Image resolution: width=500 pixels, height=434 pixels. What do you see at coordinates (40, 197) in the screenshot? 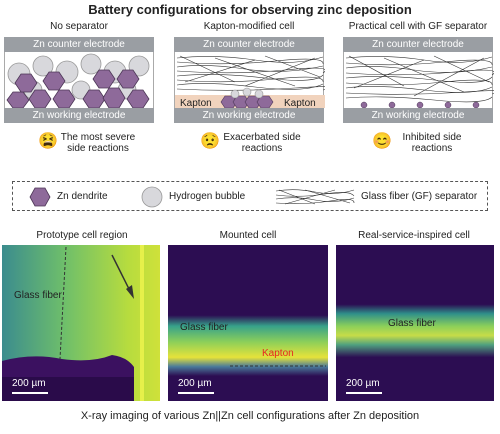
I see `dendrite-icon` at bounding box center [40, 197].